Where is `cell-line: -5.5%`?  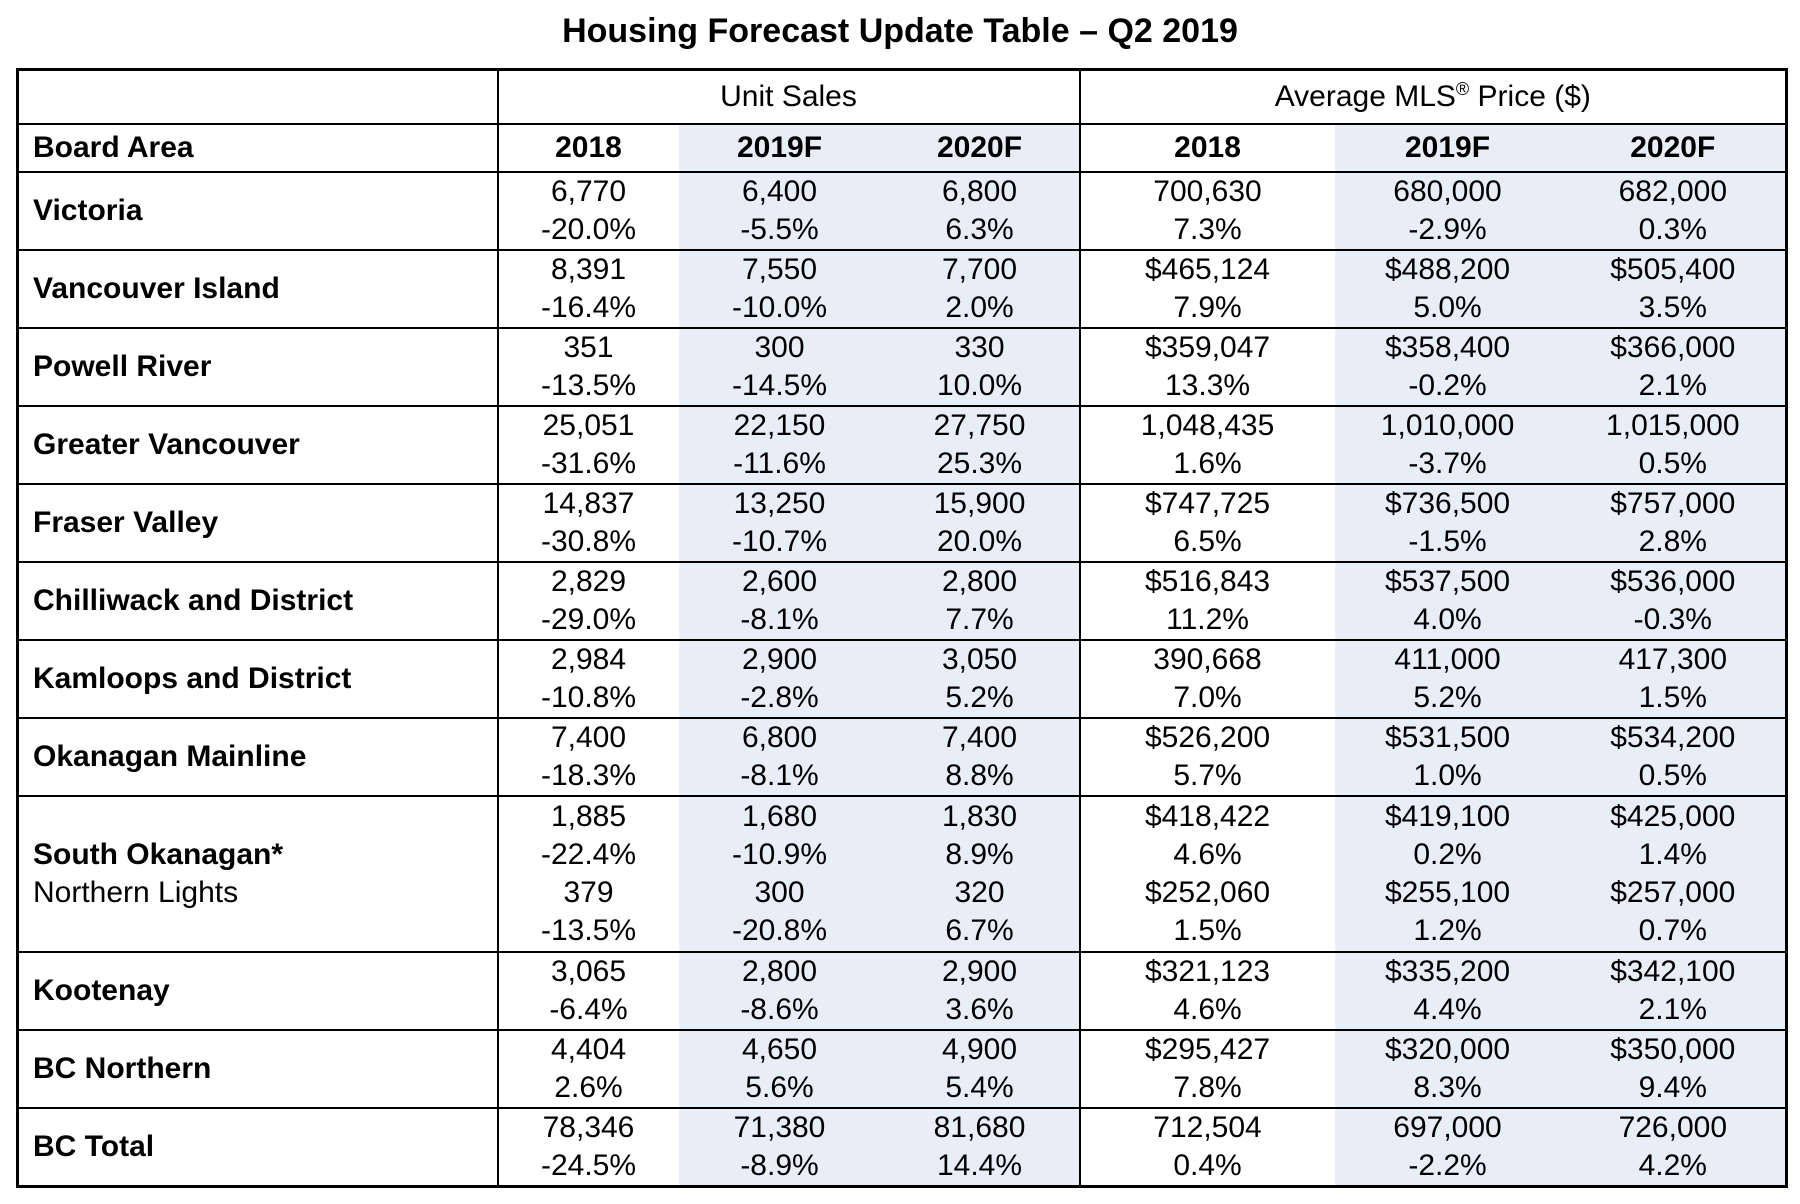
cell-line: -5.5% is located at coordinates (779, 229).